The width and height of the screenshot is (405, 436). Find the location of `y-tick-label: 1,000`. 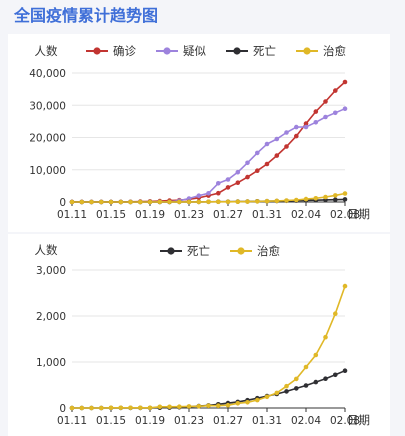

y-tick-label: 1,000 is located at coordinates (51, 363).